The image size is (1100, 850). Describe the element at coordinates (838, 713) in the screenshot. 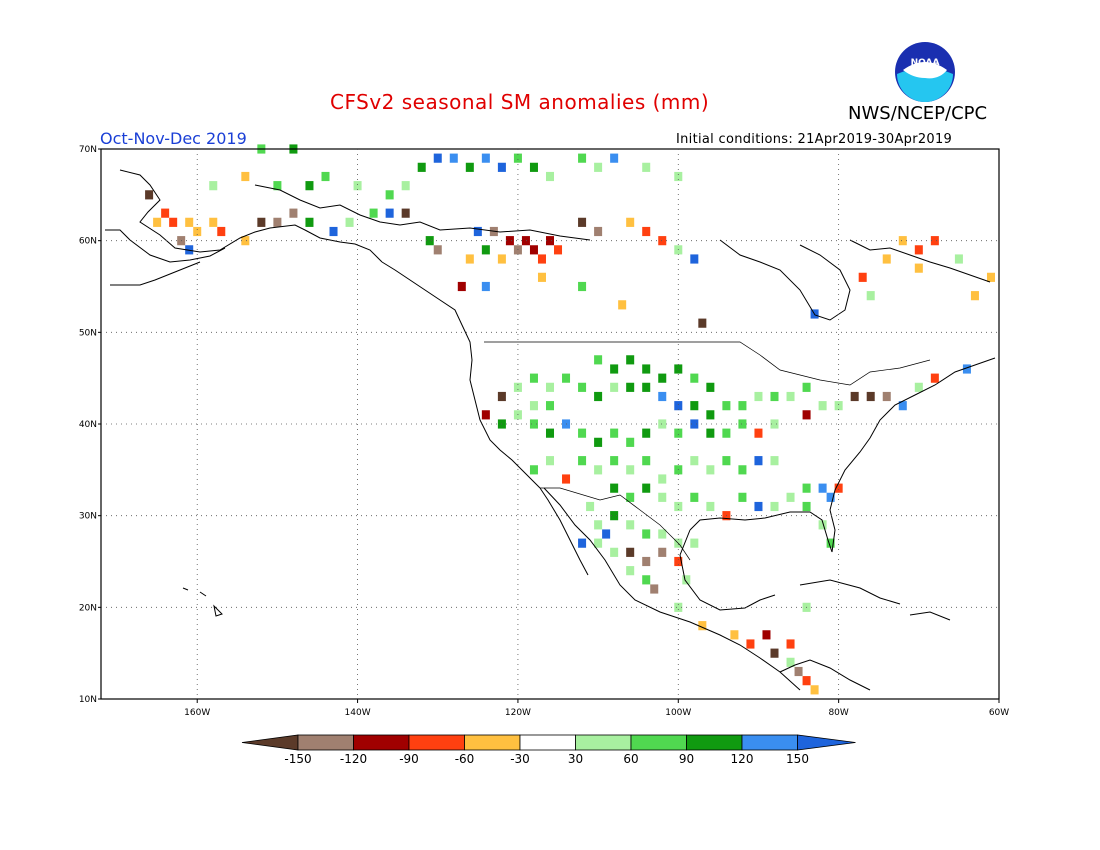

I see `lon-tick-label: 80W` at that location.